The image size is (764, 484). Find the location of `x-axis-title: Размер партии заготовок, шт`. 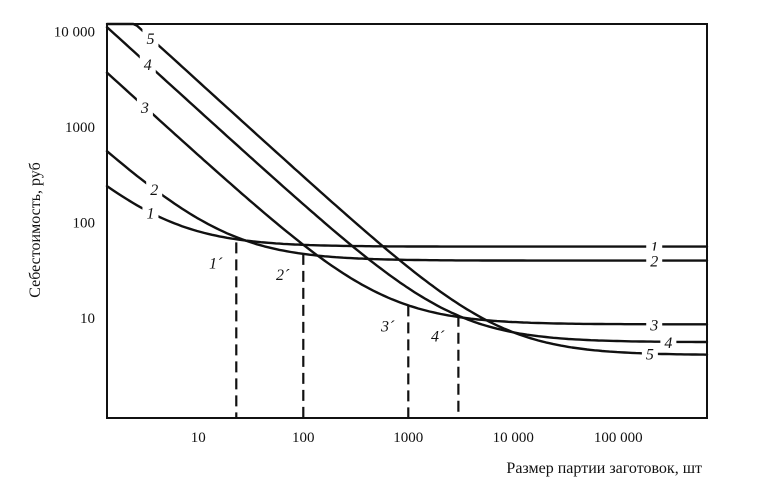

x-axis-title: Размер партии заготовок, шт is located at coordinates (604, 468).